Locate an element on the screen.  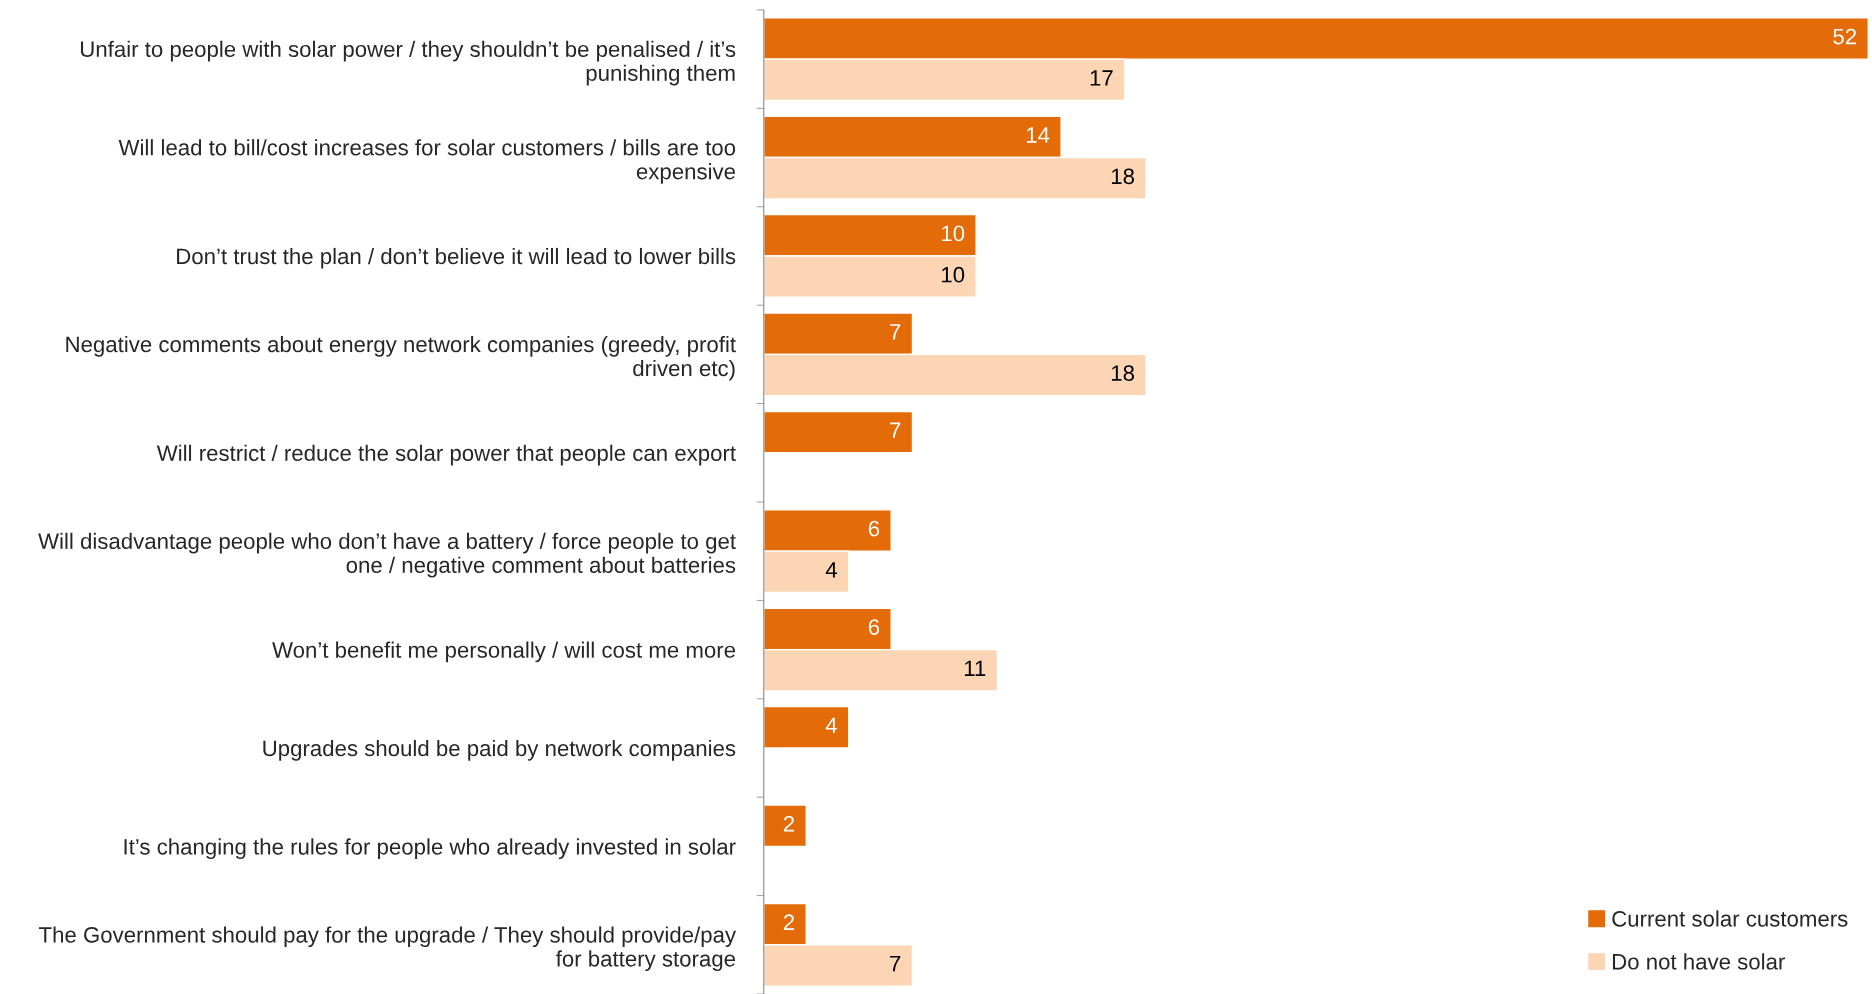
y-tick-label: The Government should pay for the upgrade / They should provide/pay for battery storage is located at coordinates (387, 949).